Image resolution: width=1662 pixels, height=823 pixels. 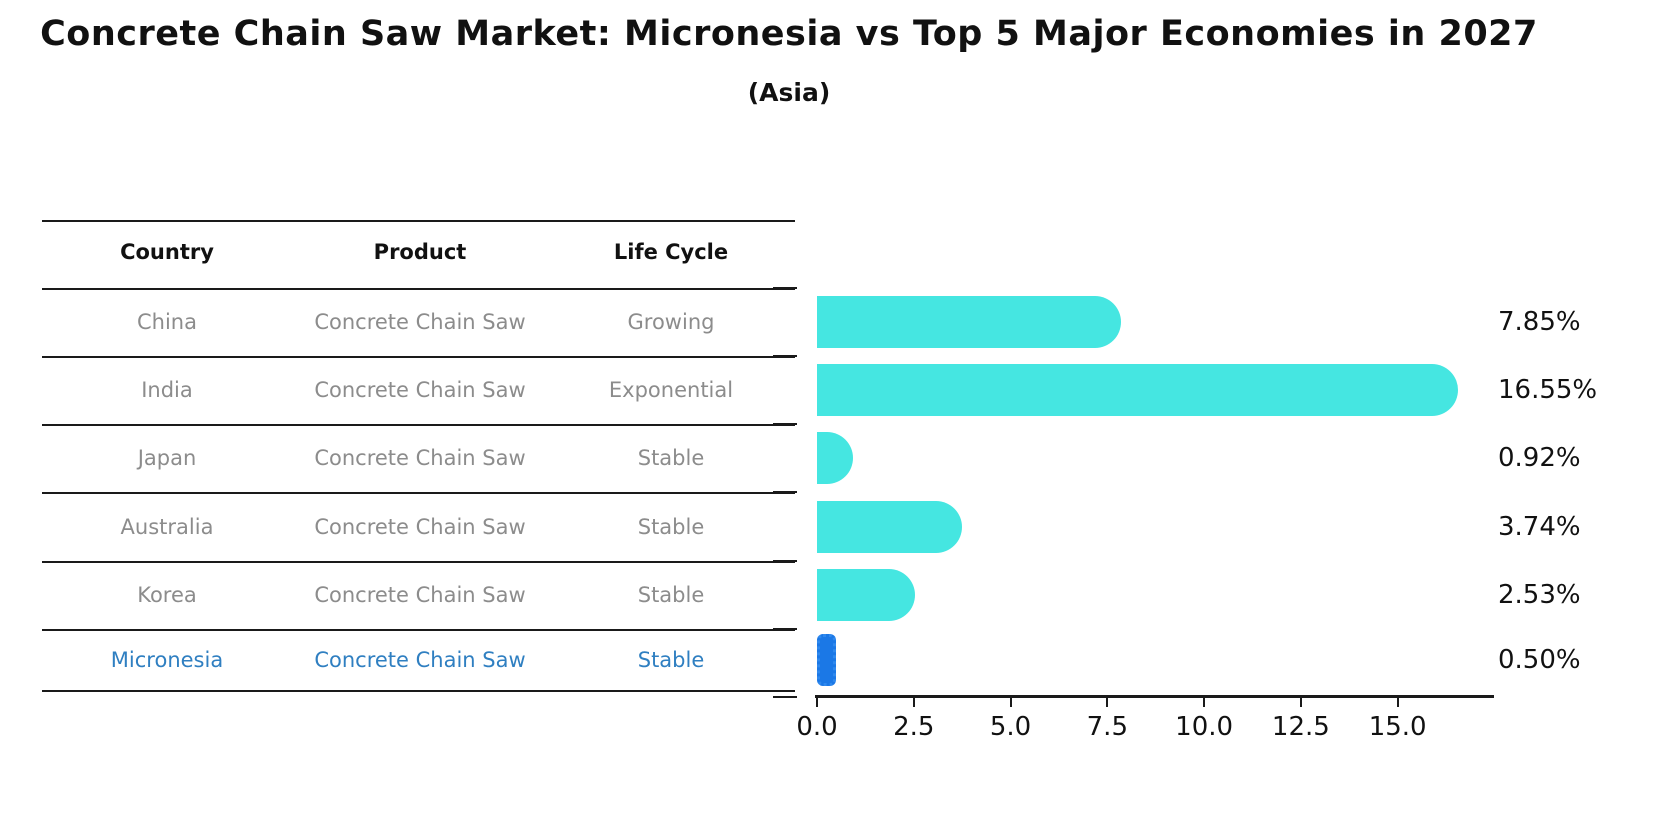 I want to click on table-header-row: Country Product Life Cycle, so click(x=418, y=252).